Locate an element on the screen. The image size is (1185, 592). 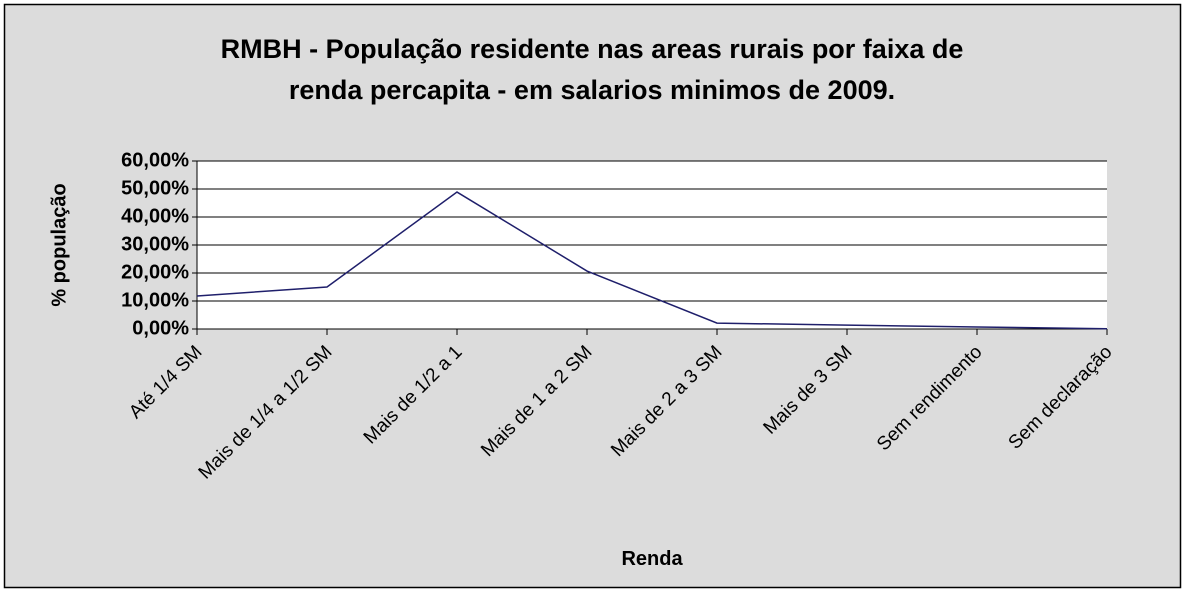
y-tick-label: 40,00% is located at coordinates (155, 216).